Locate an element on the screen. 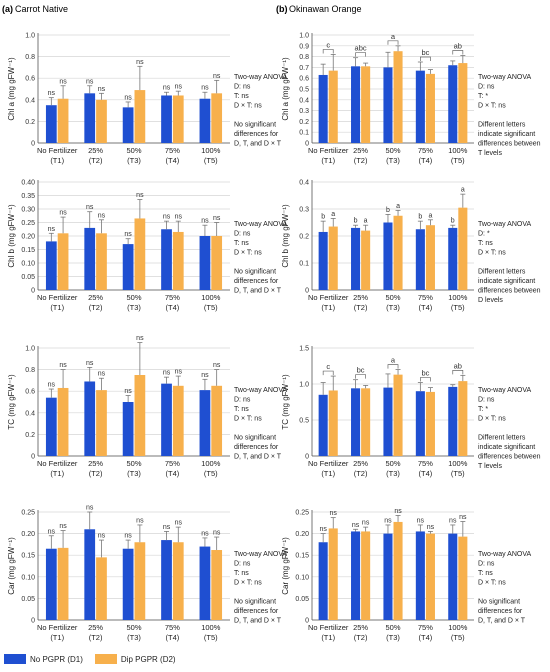 This screenshot has width=550, height=672. chart-2-category-label: (T5) is located at coordinates (458, 160).